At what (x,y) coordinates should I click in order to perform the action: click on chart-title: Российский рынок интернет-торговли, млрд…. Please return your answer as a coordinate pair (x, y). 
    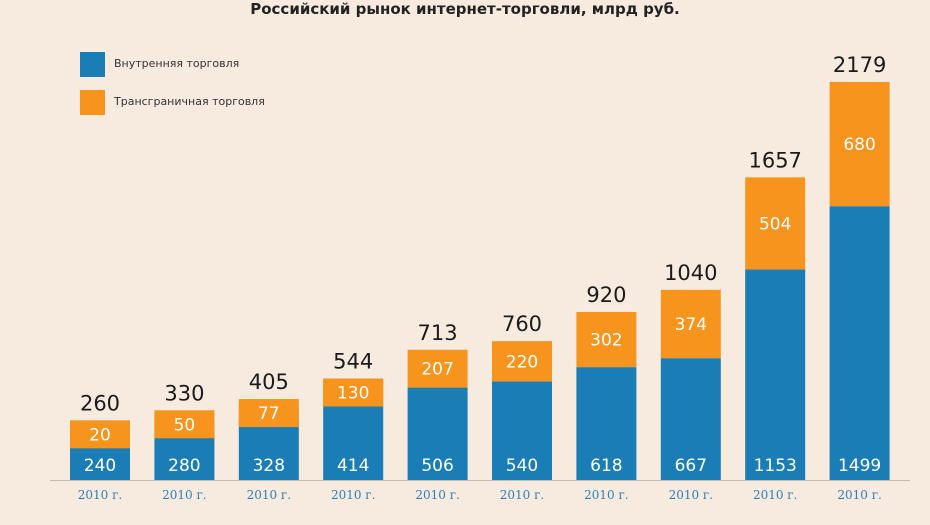
    Looking at the image, I should click on (465, 9).